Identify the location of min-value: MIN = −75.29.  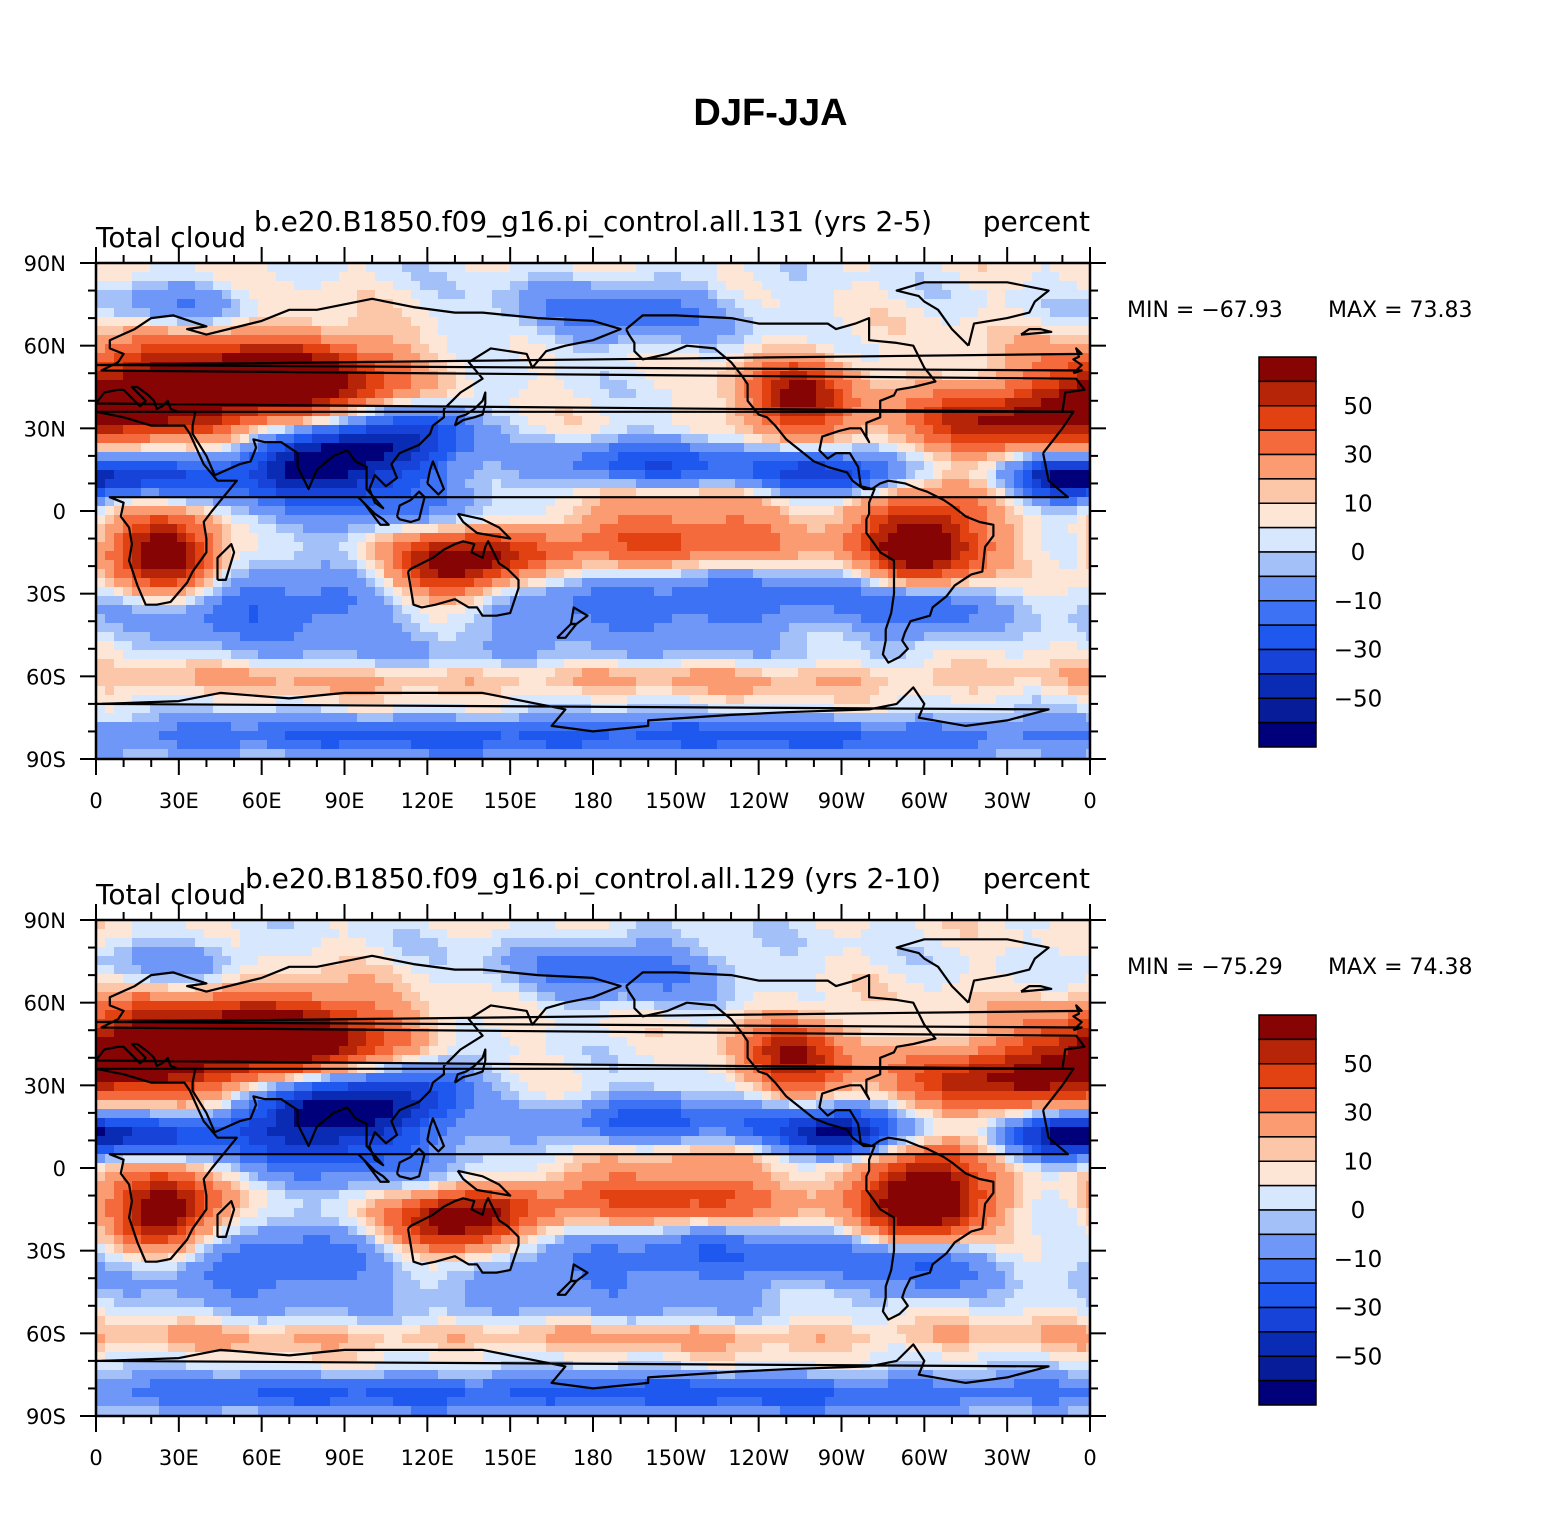
(1205, 967).